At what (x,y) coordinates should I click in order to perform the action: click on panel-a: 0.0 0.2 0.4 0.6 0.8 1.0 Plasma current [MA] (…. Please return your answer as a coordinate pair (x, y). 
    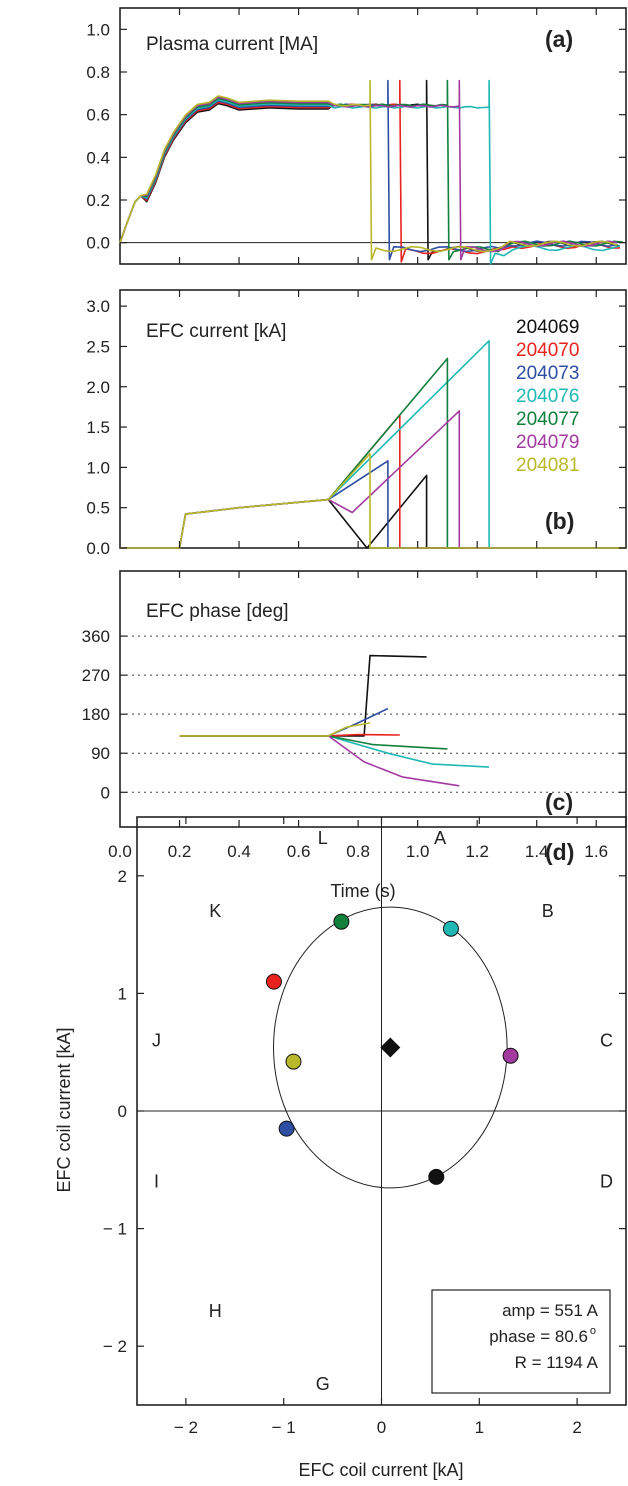
    Looking at the image, I should click on (356, 136).